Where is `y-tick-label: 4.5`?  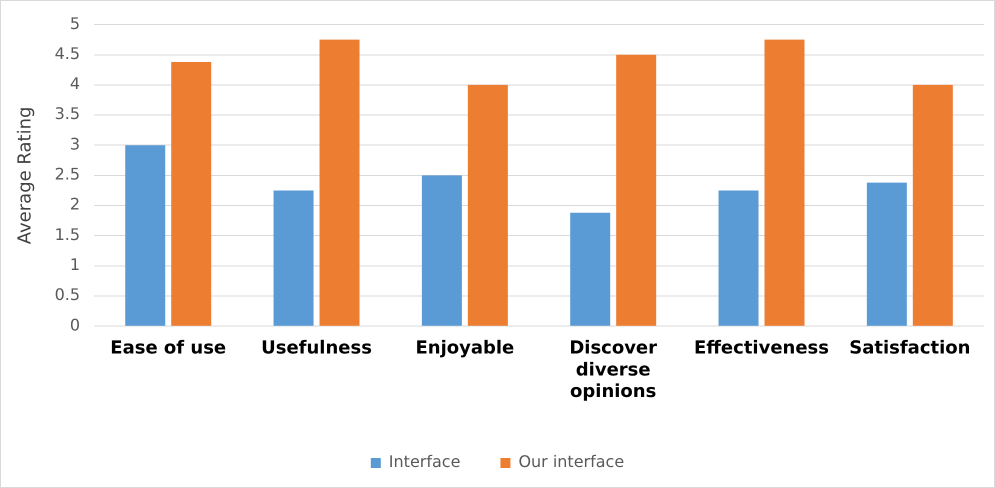 y-tick-label: 4.5 is located at coordinates (67, 53).